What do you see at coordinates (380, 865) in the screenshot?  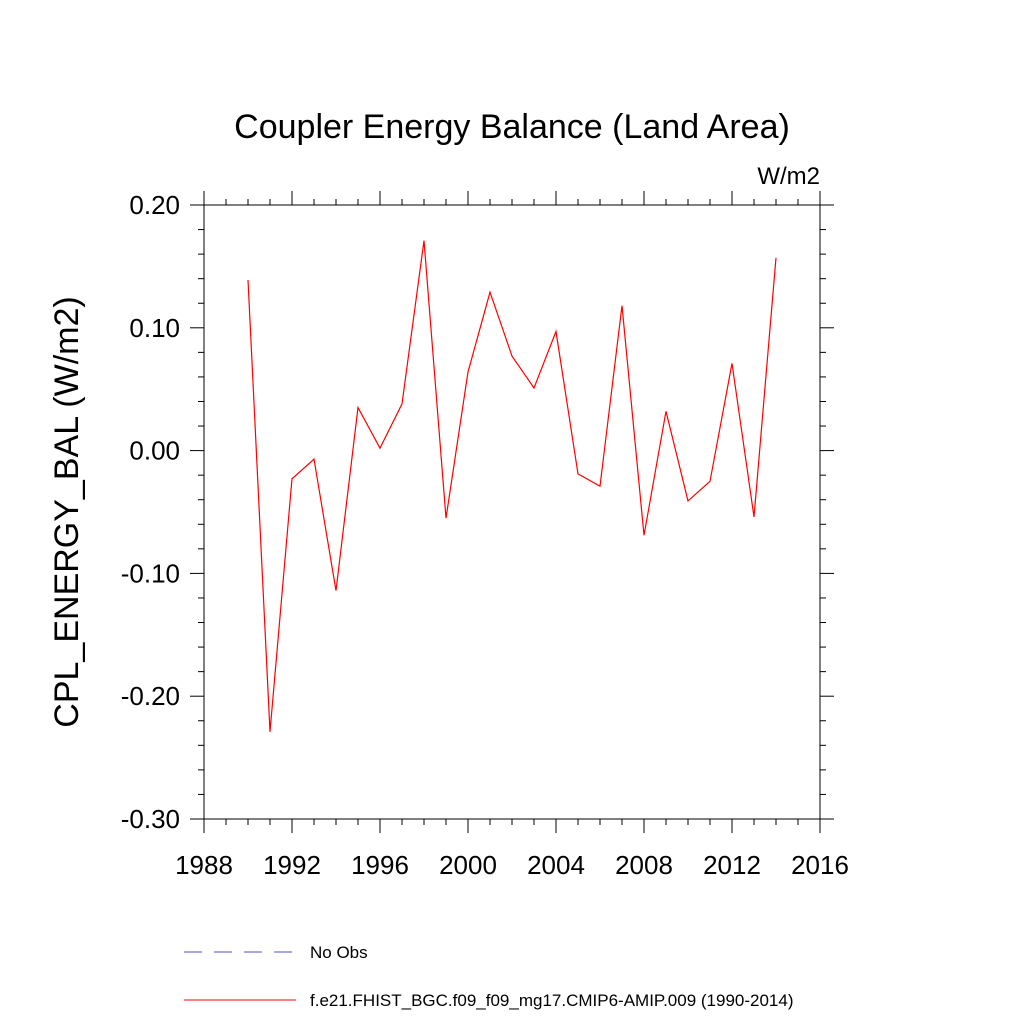 I see `x-tick-label: 1996` at bounding box center [380, 865].